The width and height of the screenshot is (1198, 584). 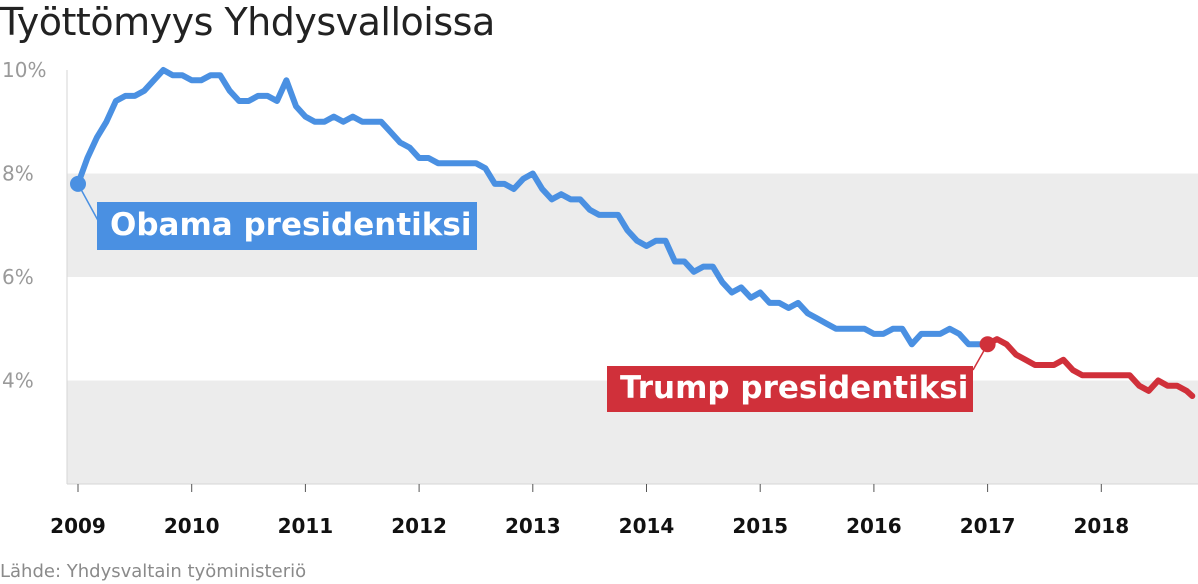 What do you see at coordinates (874, 526) in the screenshot?
I see `x-tick-label: 2016` at bounding box center [874, 526].